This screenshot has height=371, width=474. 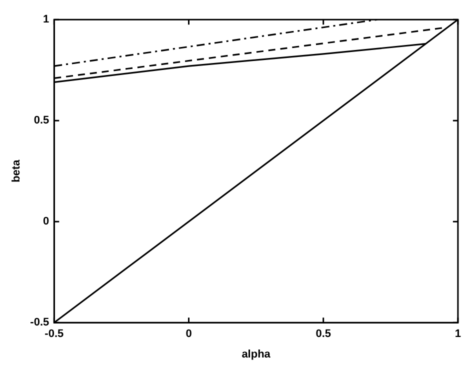 I want to click on y-tick-label: -0.5, so click(x=40, y=322).